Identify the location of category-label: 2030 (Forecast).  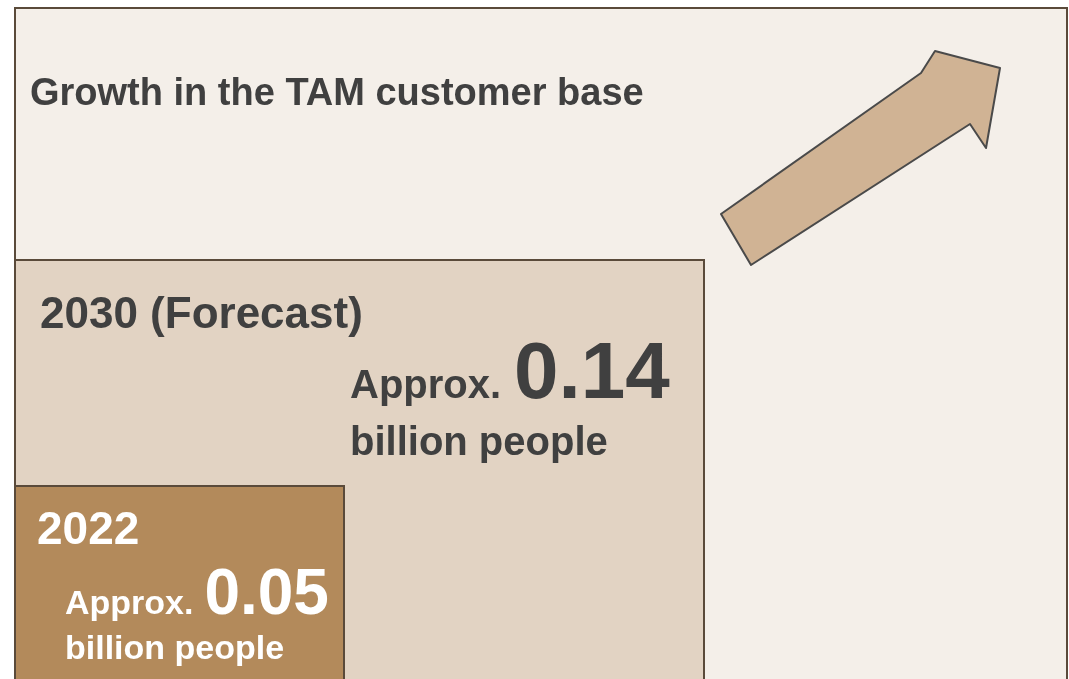
(201, 312).